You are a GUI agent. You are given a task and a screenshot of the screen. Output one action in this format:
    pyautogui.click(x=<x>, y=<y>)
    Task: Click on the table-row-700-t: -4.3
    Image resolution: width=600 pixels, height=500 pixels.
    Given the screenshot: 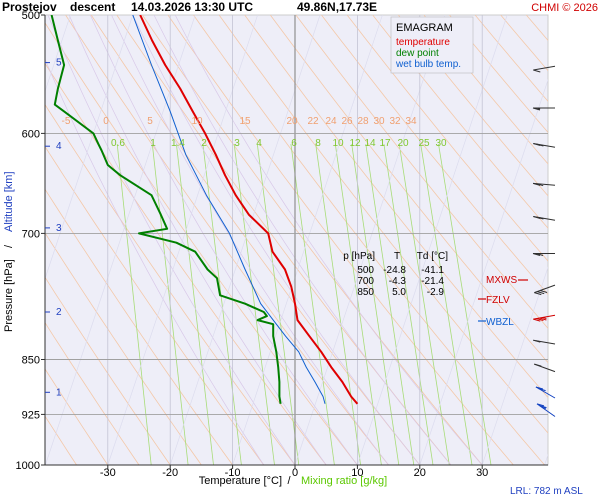 What is the action you would take?
    pyautogui.click(x=398, y=281)
    